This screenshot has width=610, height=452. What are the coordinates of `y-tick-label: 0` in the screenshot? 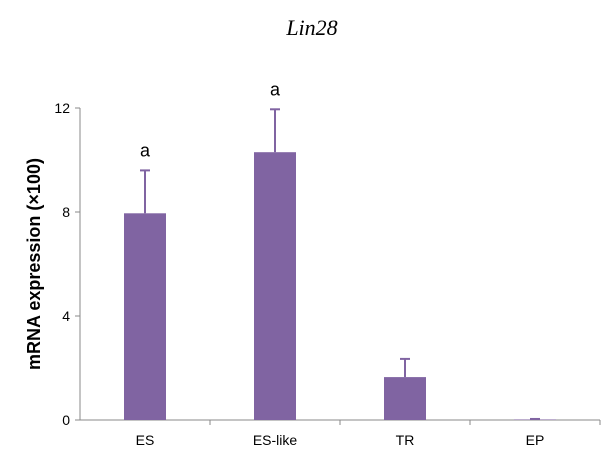 It's located at (66, 420).